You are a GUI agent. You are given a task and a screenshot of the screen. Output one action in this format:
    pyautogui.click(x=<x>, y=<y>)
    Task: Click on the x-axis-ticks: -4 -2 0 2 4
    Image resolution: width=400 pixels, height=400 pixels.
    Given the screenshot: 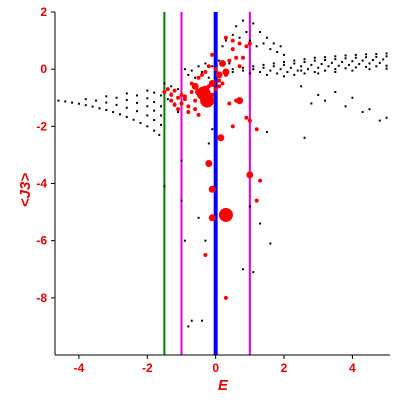 What is the action you would take?
    pyautogui.click(x=215, y=365)
    